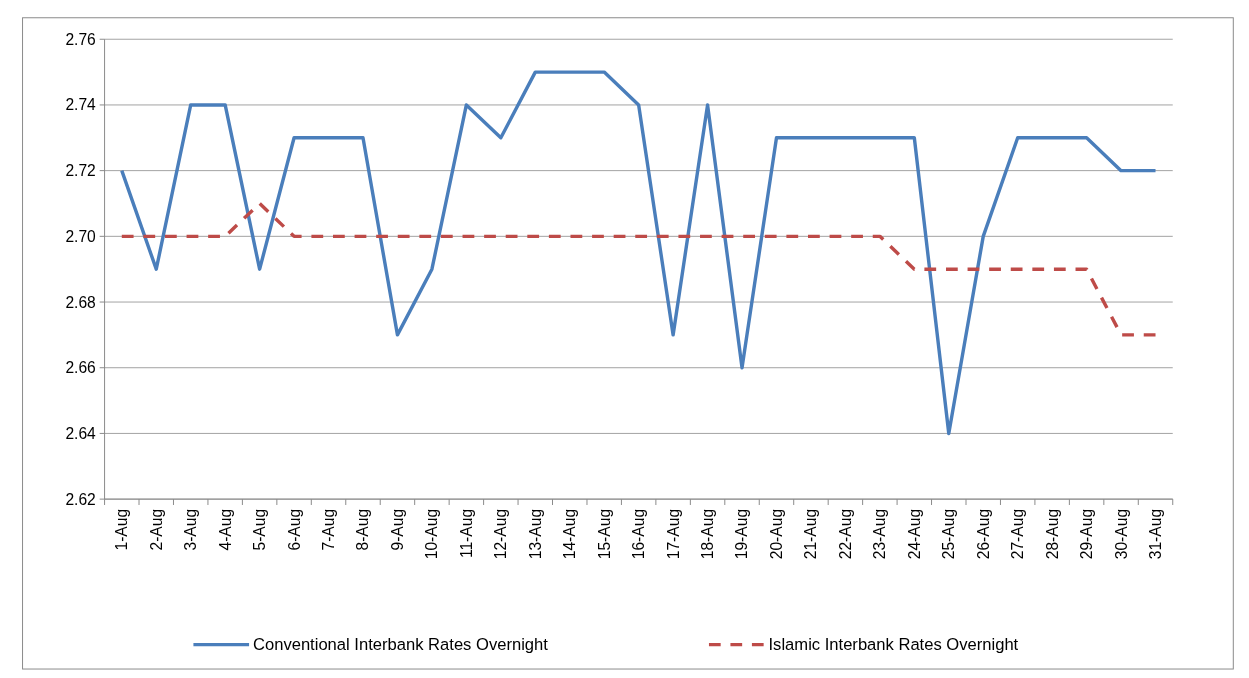 This screenshot has width=1249, height=678. Describe the element at coordinates (893, 645) in the screenshot. I see `legend-label: Islamic Interbank Rates Overnight` at that location.